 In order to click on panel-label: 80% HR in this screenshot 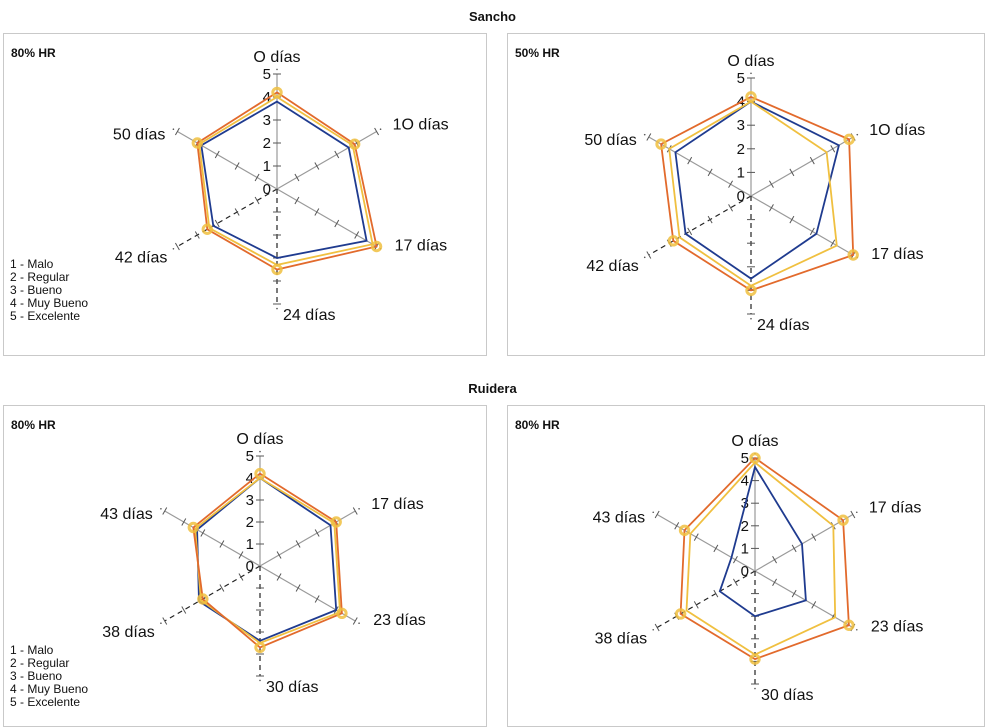, I will do `click(537, 425)`.